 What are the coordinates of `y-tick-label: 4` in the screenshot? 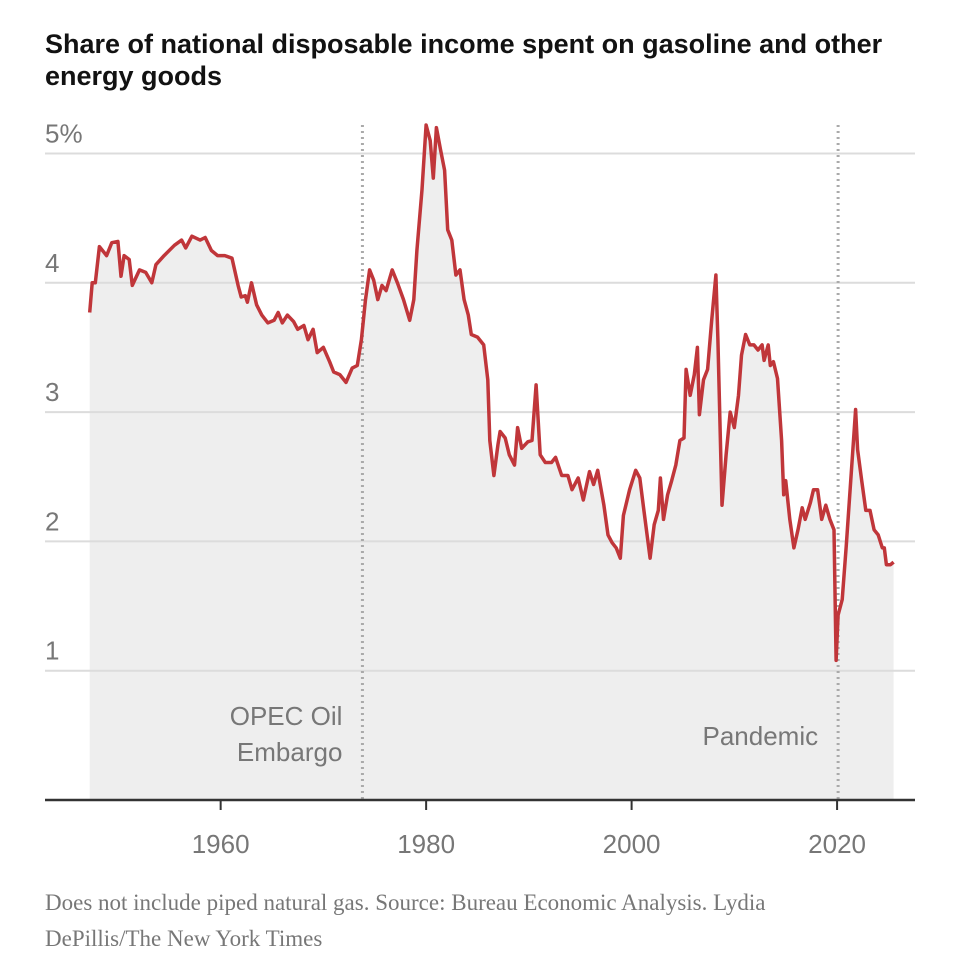 It's located at (52, 263).